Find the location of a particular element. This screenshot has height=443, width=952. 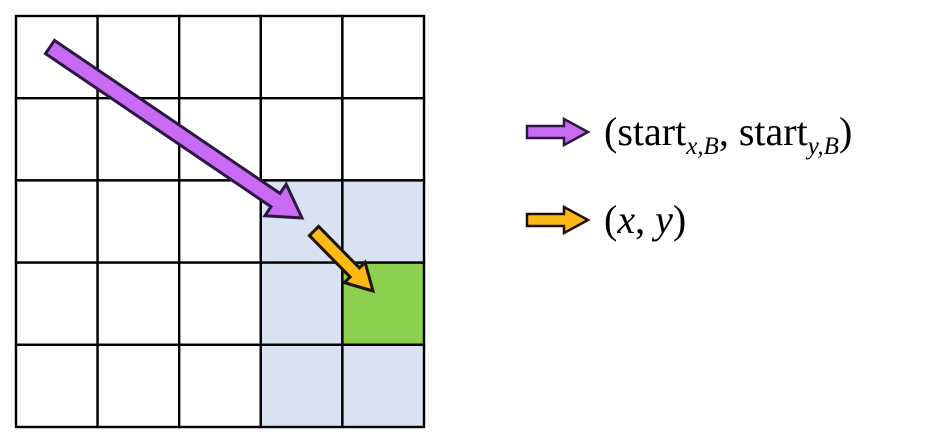

legend-label-start-vector: (startx,B, starty,B) is located at coordinates (728, 134).